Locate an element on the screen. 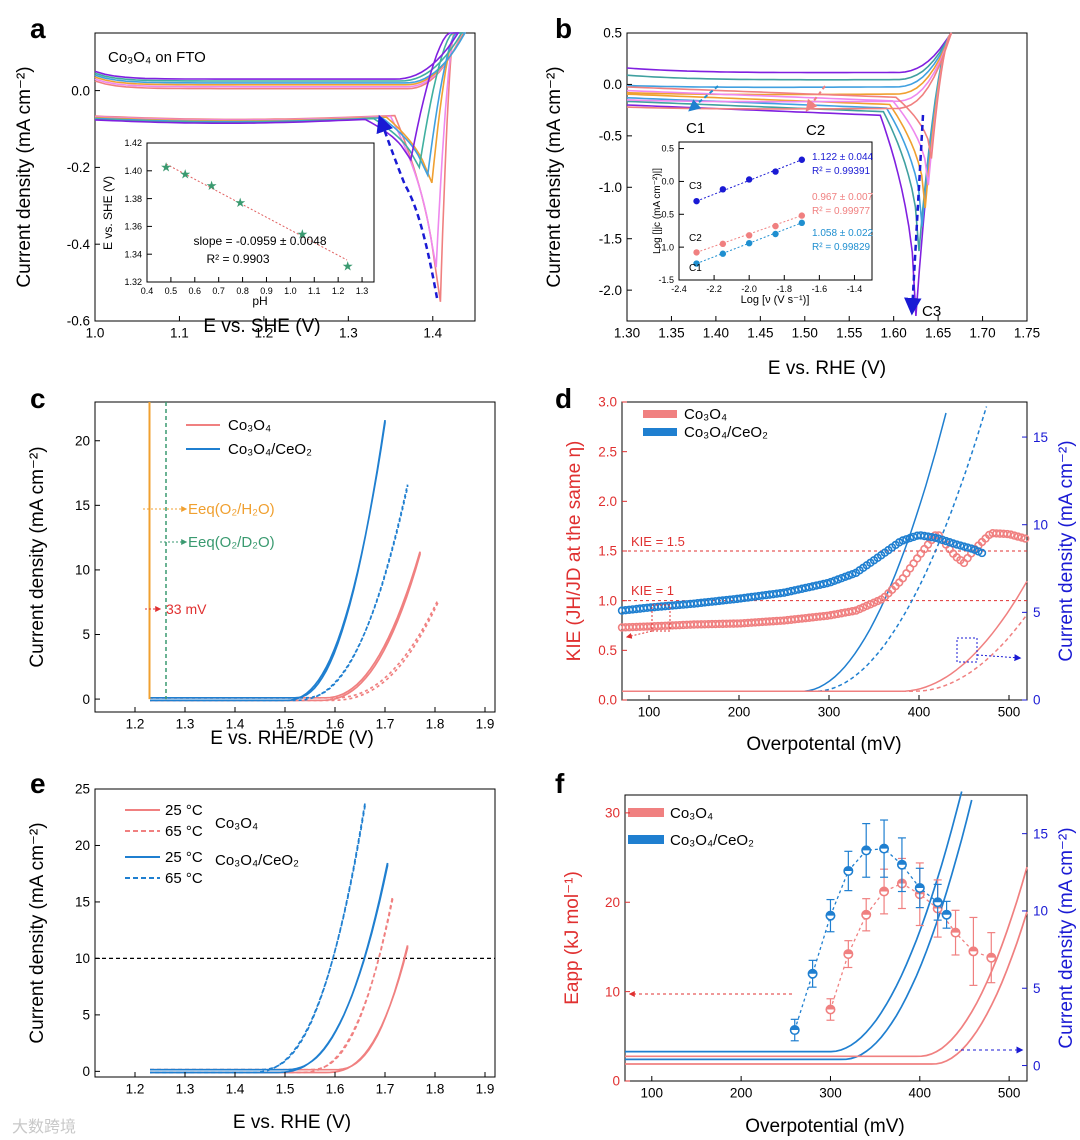 This screenshot has width=1080, height=1140. curve-ceo2-d2o-c is located at coordinates (279, 593).